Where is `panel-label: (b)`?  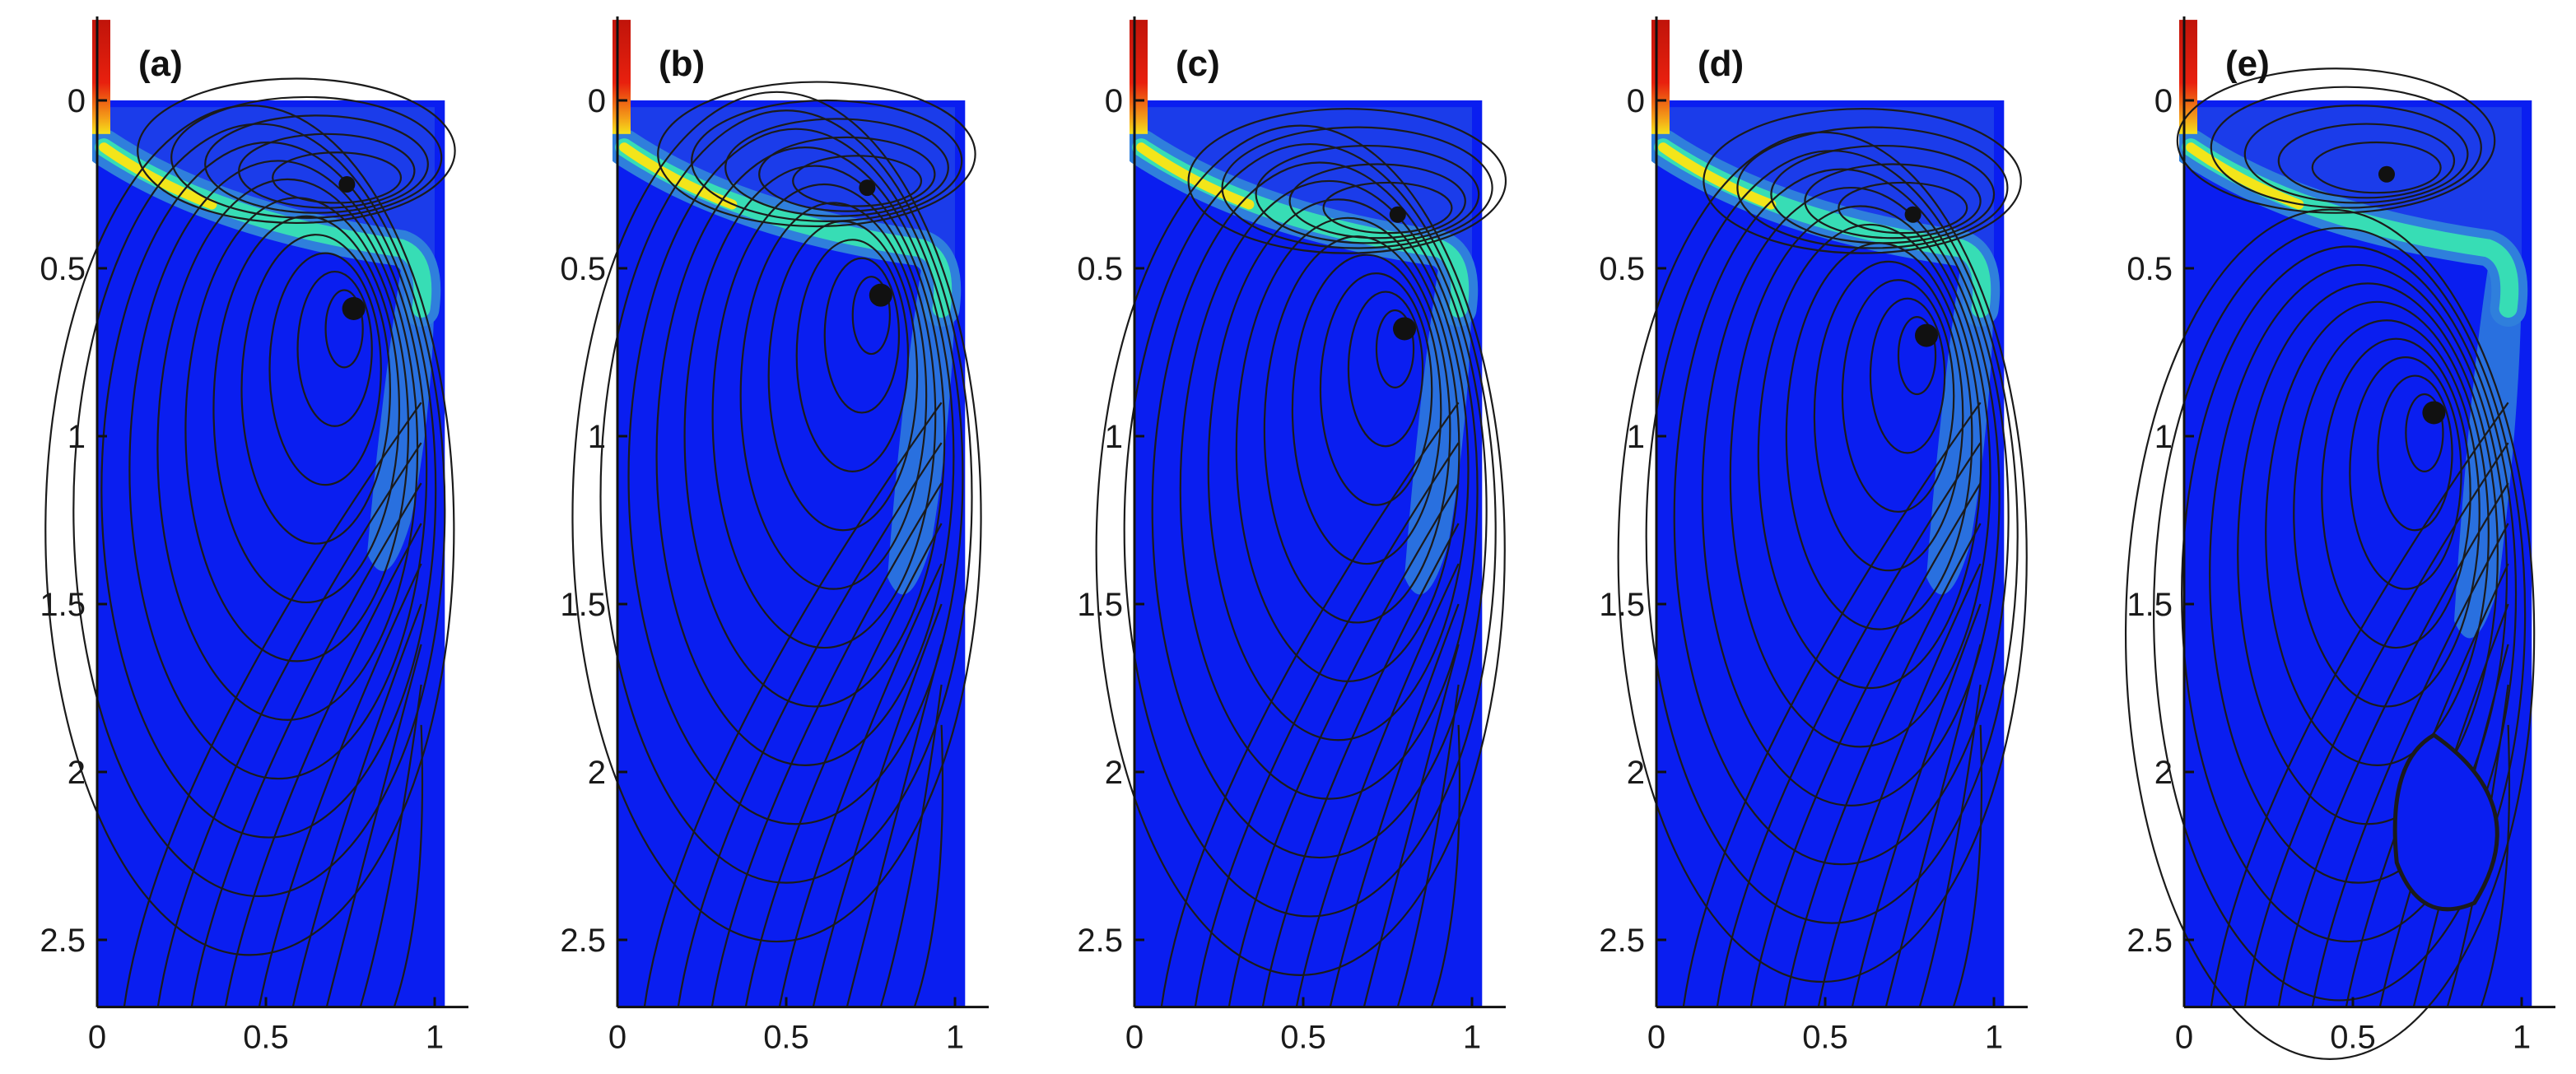 panel-label: (b) is located at coordinates (682, 64).